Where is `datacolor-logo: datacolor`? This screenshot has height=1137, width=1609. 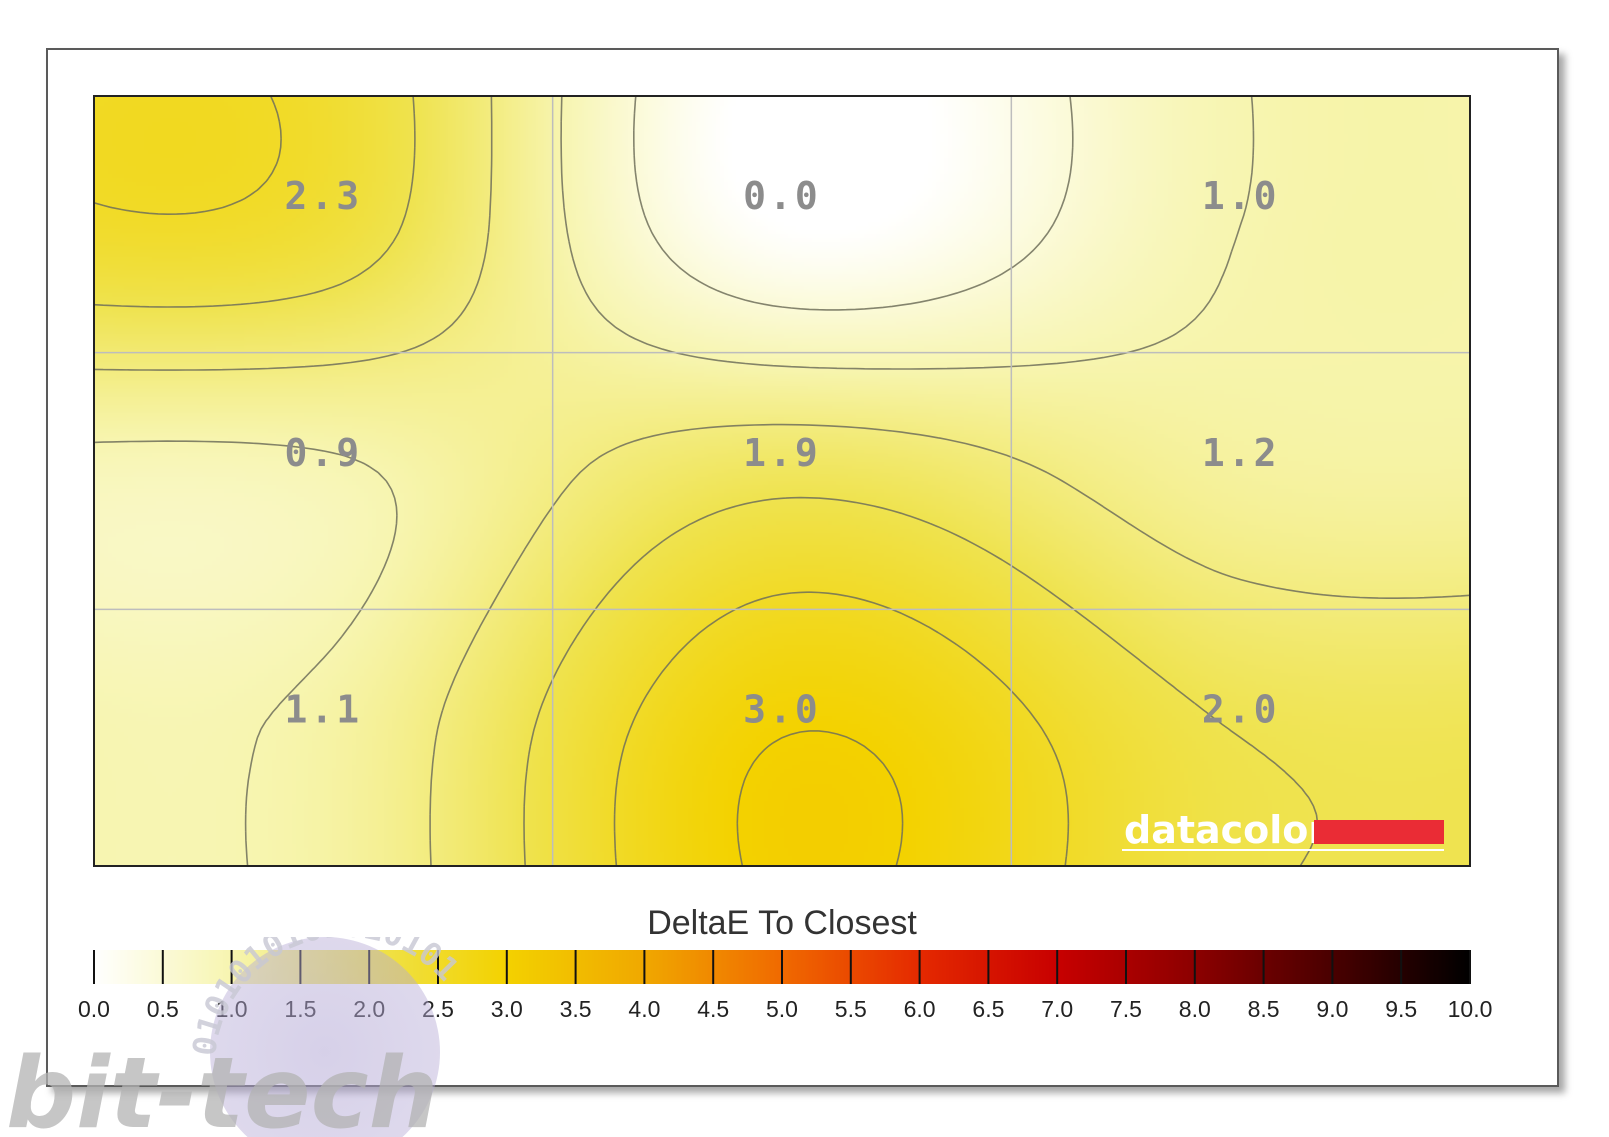
datacolor-logo: datacolor is located at coordinates (1283, 830).